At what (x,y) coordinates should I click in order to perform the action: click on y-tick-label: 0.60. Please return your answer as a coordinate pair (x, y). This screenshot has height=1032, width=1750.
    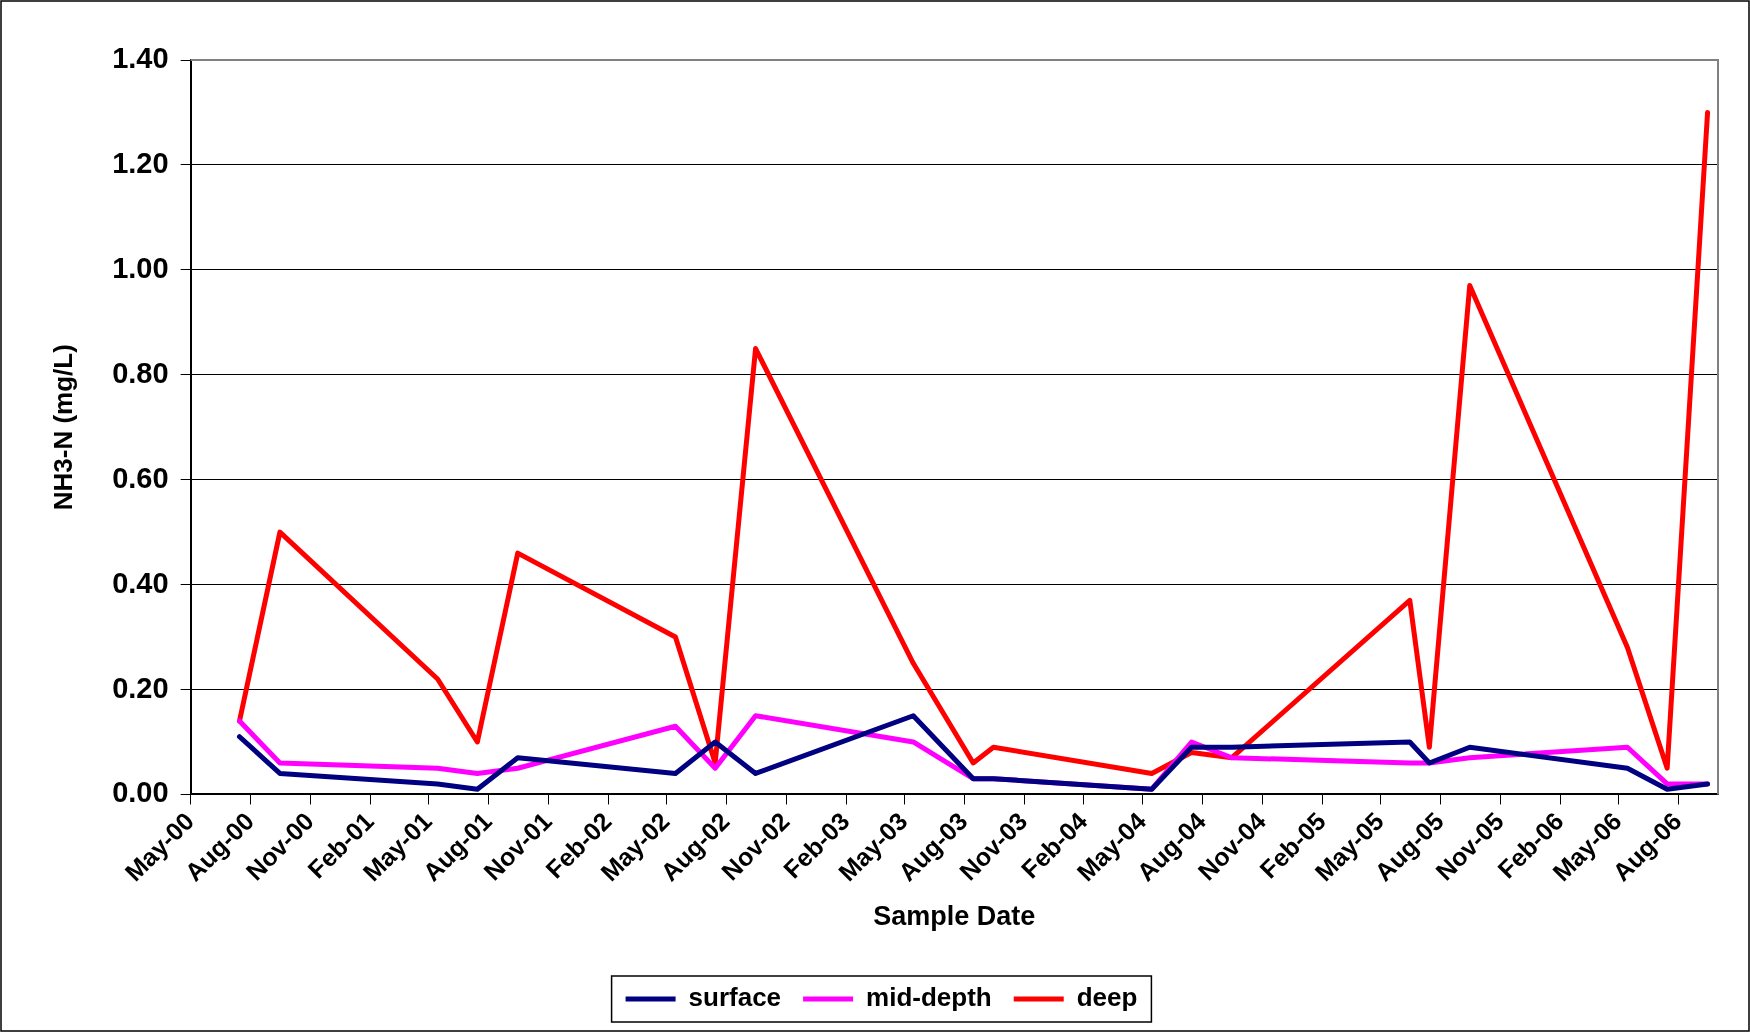
    Looking at the image, I should click on (140, 477).